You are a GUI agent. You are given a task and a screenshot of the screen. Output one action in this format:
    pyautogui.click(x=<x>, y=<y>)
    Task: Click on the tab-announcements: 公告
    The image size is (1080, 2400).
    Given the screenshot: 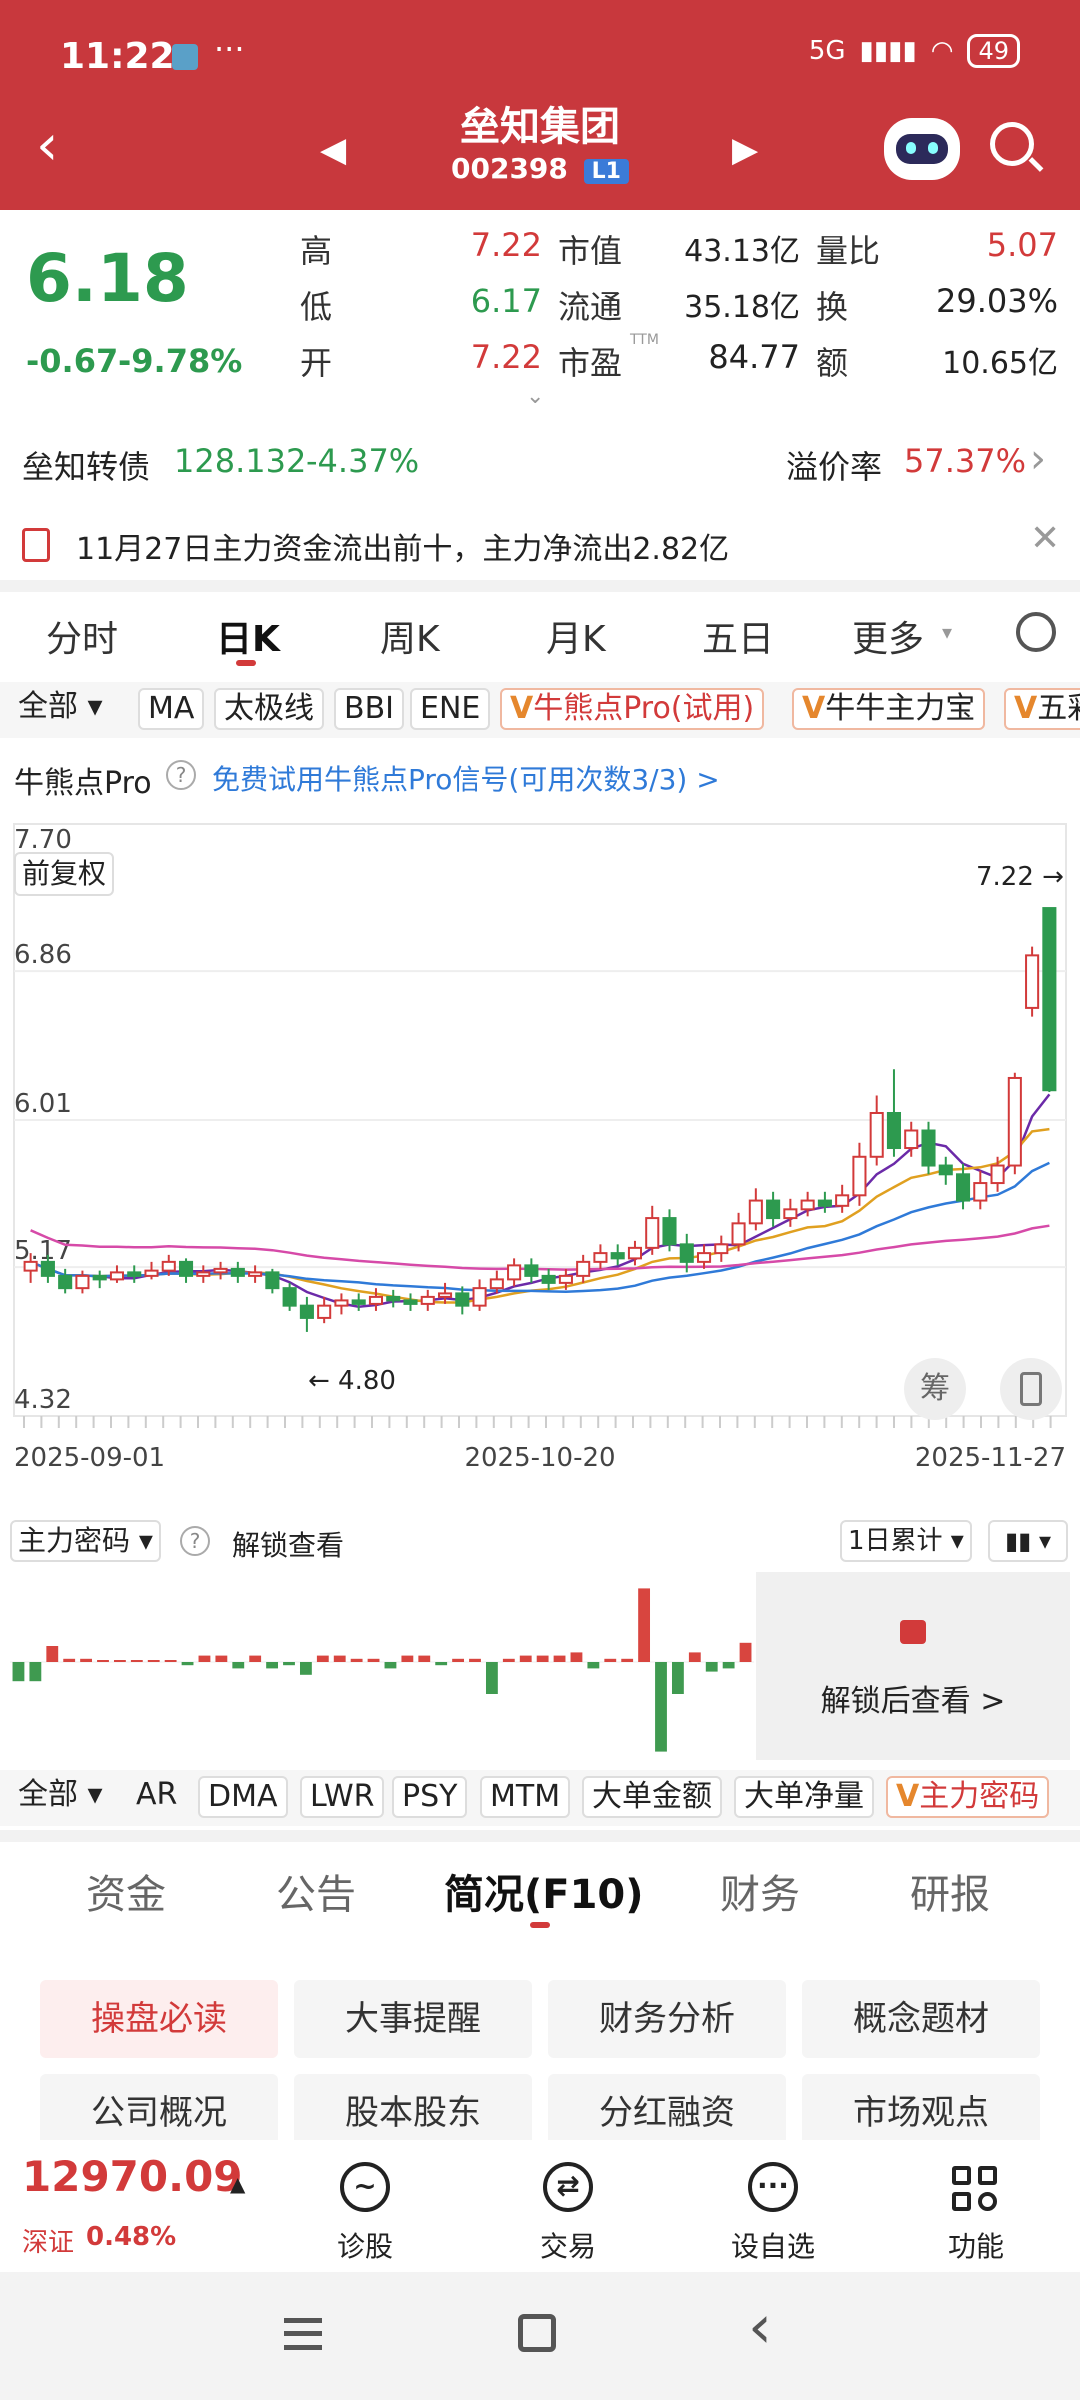 What is the action you would take?
    pyautogui.click(x=316, y=1895)
    